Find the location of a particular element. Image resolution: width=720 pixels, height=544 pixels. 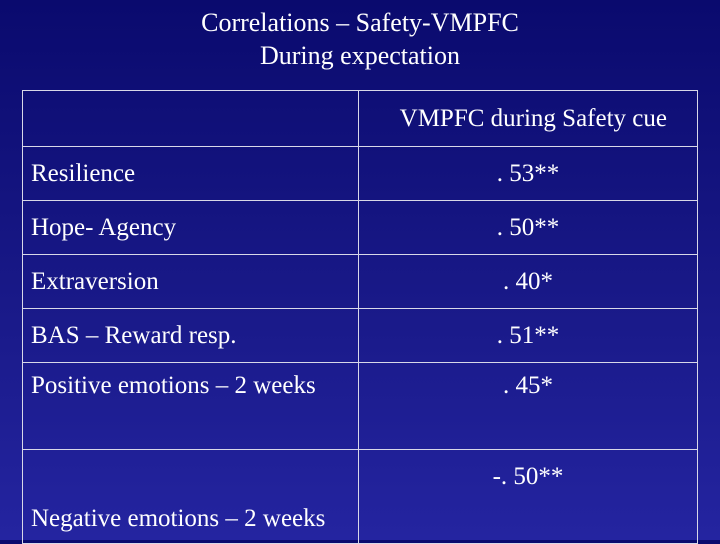

table-row: BAS – Reward resp. . 51** is located at coordinates (360, 335).